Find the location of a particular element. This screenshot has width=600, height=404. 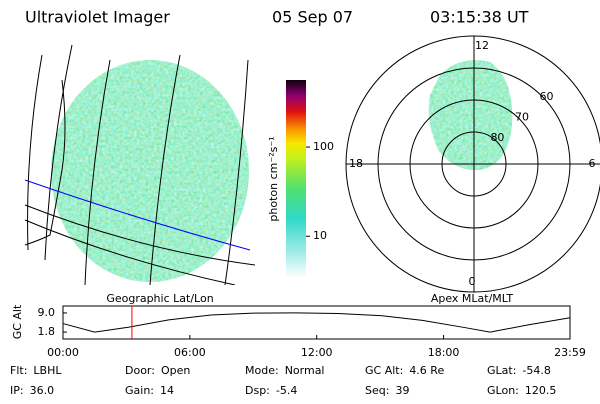

orbit-ylabel: GC Alt is located at coordinates (17, 321).